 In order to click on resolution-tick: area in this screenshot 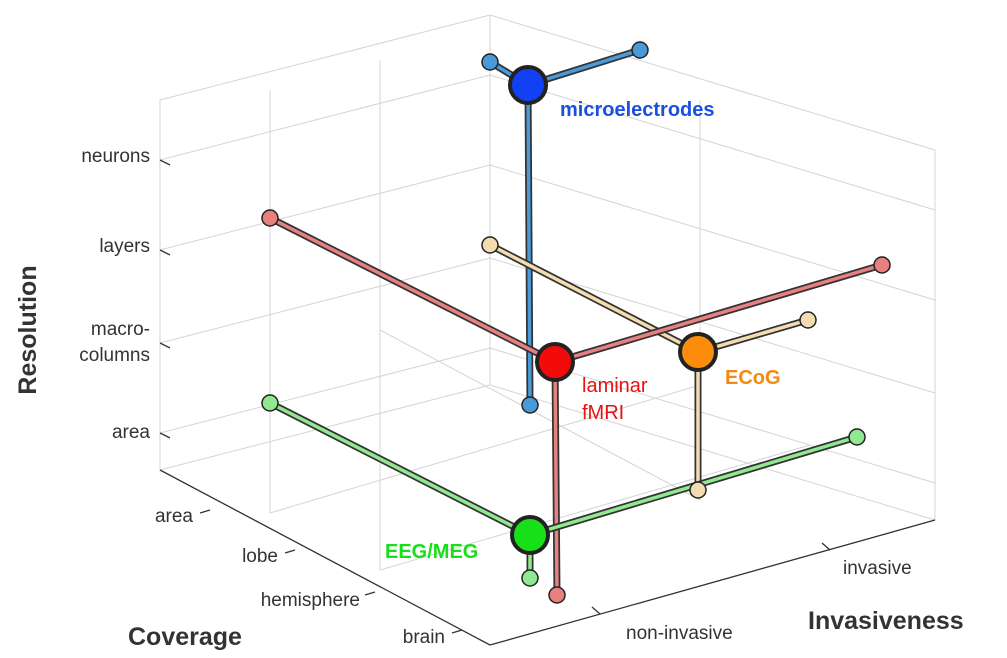, I will do `click(131, 432)`.